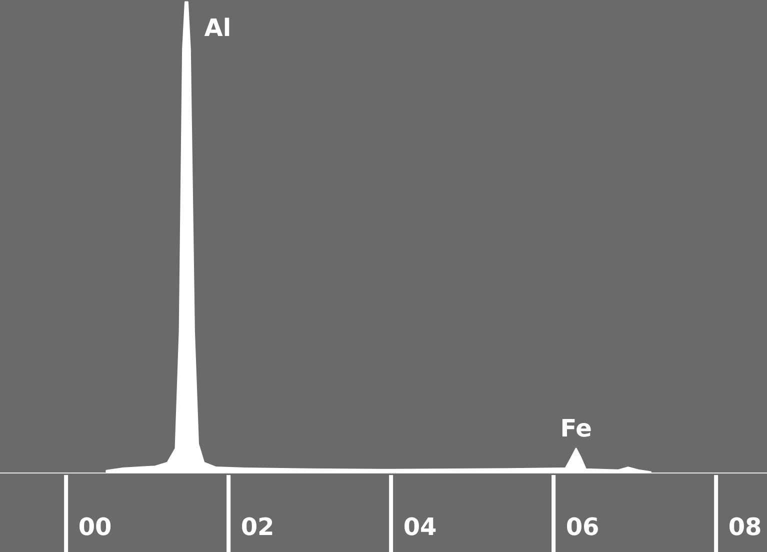 The image size is (767, 552). What do you see at coordinates (218, 28) in the screenshot?
I see `annotation: Al` at bounding box center [218, 28].